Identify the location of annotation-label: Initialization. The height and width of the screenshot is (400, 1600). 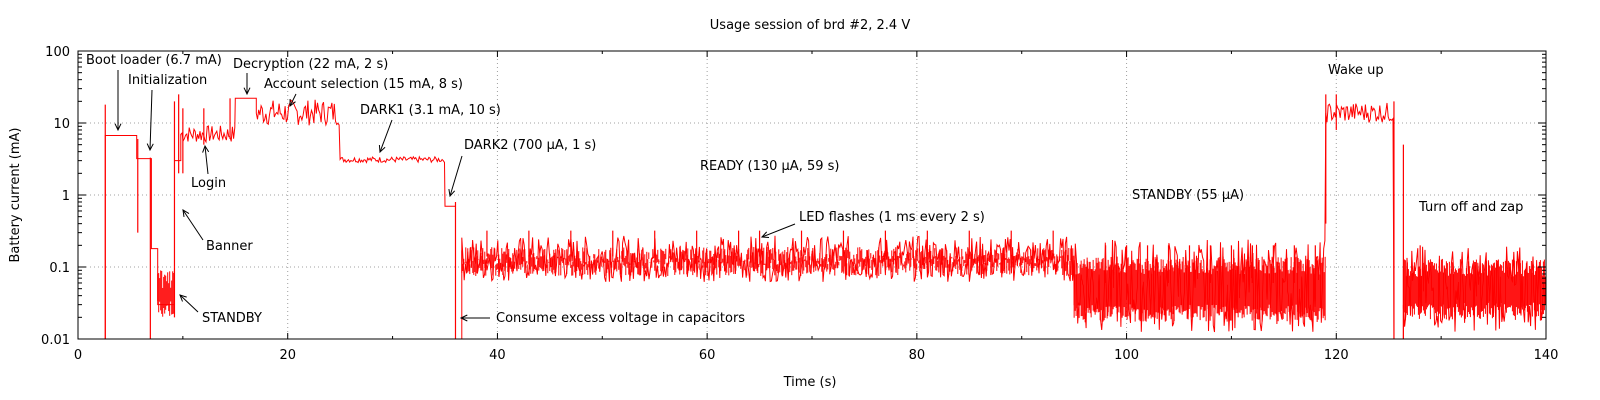
(167, 80).